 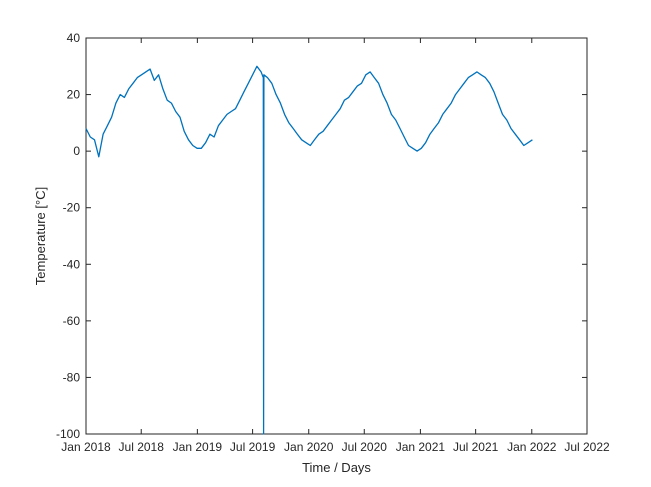 I want to click on x-tick-label: Jan 2020, so click(x=309, y=447).